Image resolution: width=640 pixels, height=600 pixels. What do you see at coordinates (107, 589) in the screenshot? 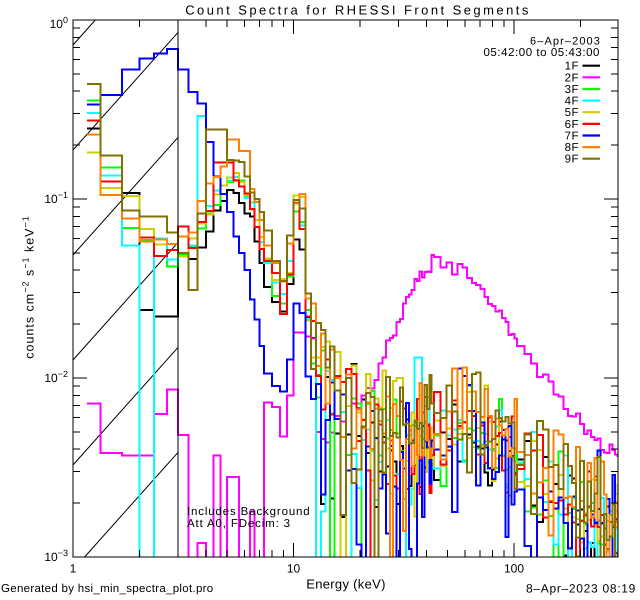
I see `svg-text:Generated by hsi_min_spectra_p: Generated by hsi_min_spectra_plot.pro` at bounding box center [107, 589].